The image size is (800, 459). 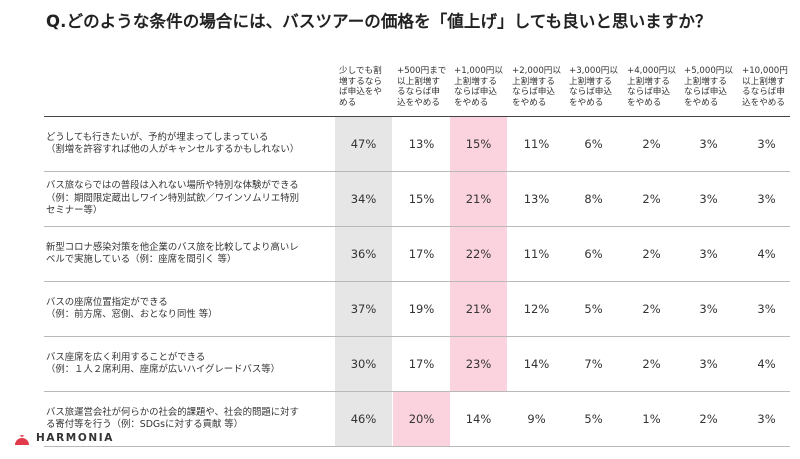 What do you see at coordinates (593, 87) in the screenshot?
I see `column-header: +3,000円以 上割増する ならば申込 をやめる` at bounding box center [593, 87].